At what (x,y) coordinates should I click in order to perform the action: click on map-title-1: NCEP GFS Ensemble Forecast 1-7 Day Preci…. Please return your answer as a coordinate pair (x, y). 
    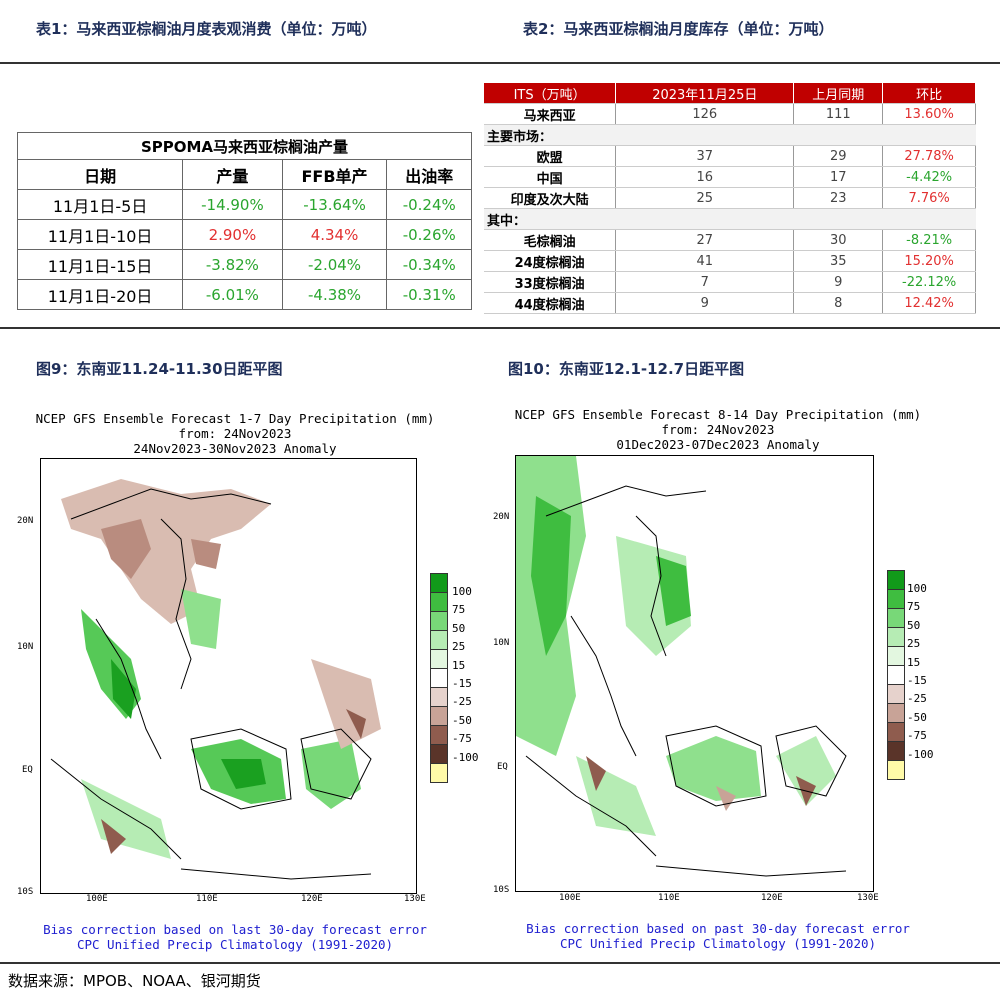
    Looking at the image, I should click on (235, 418).